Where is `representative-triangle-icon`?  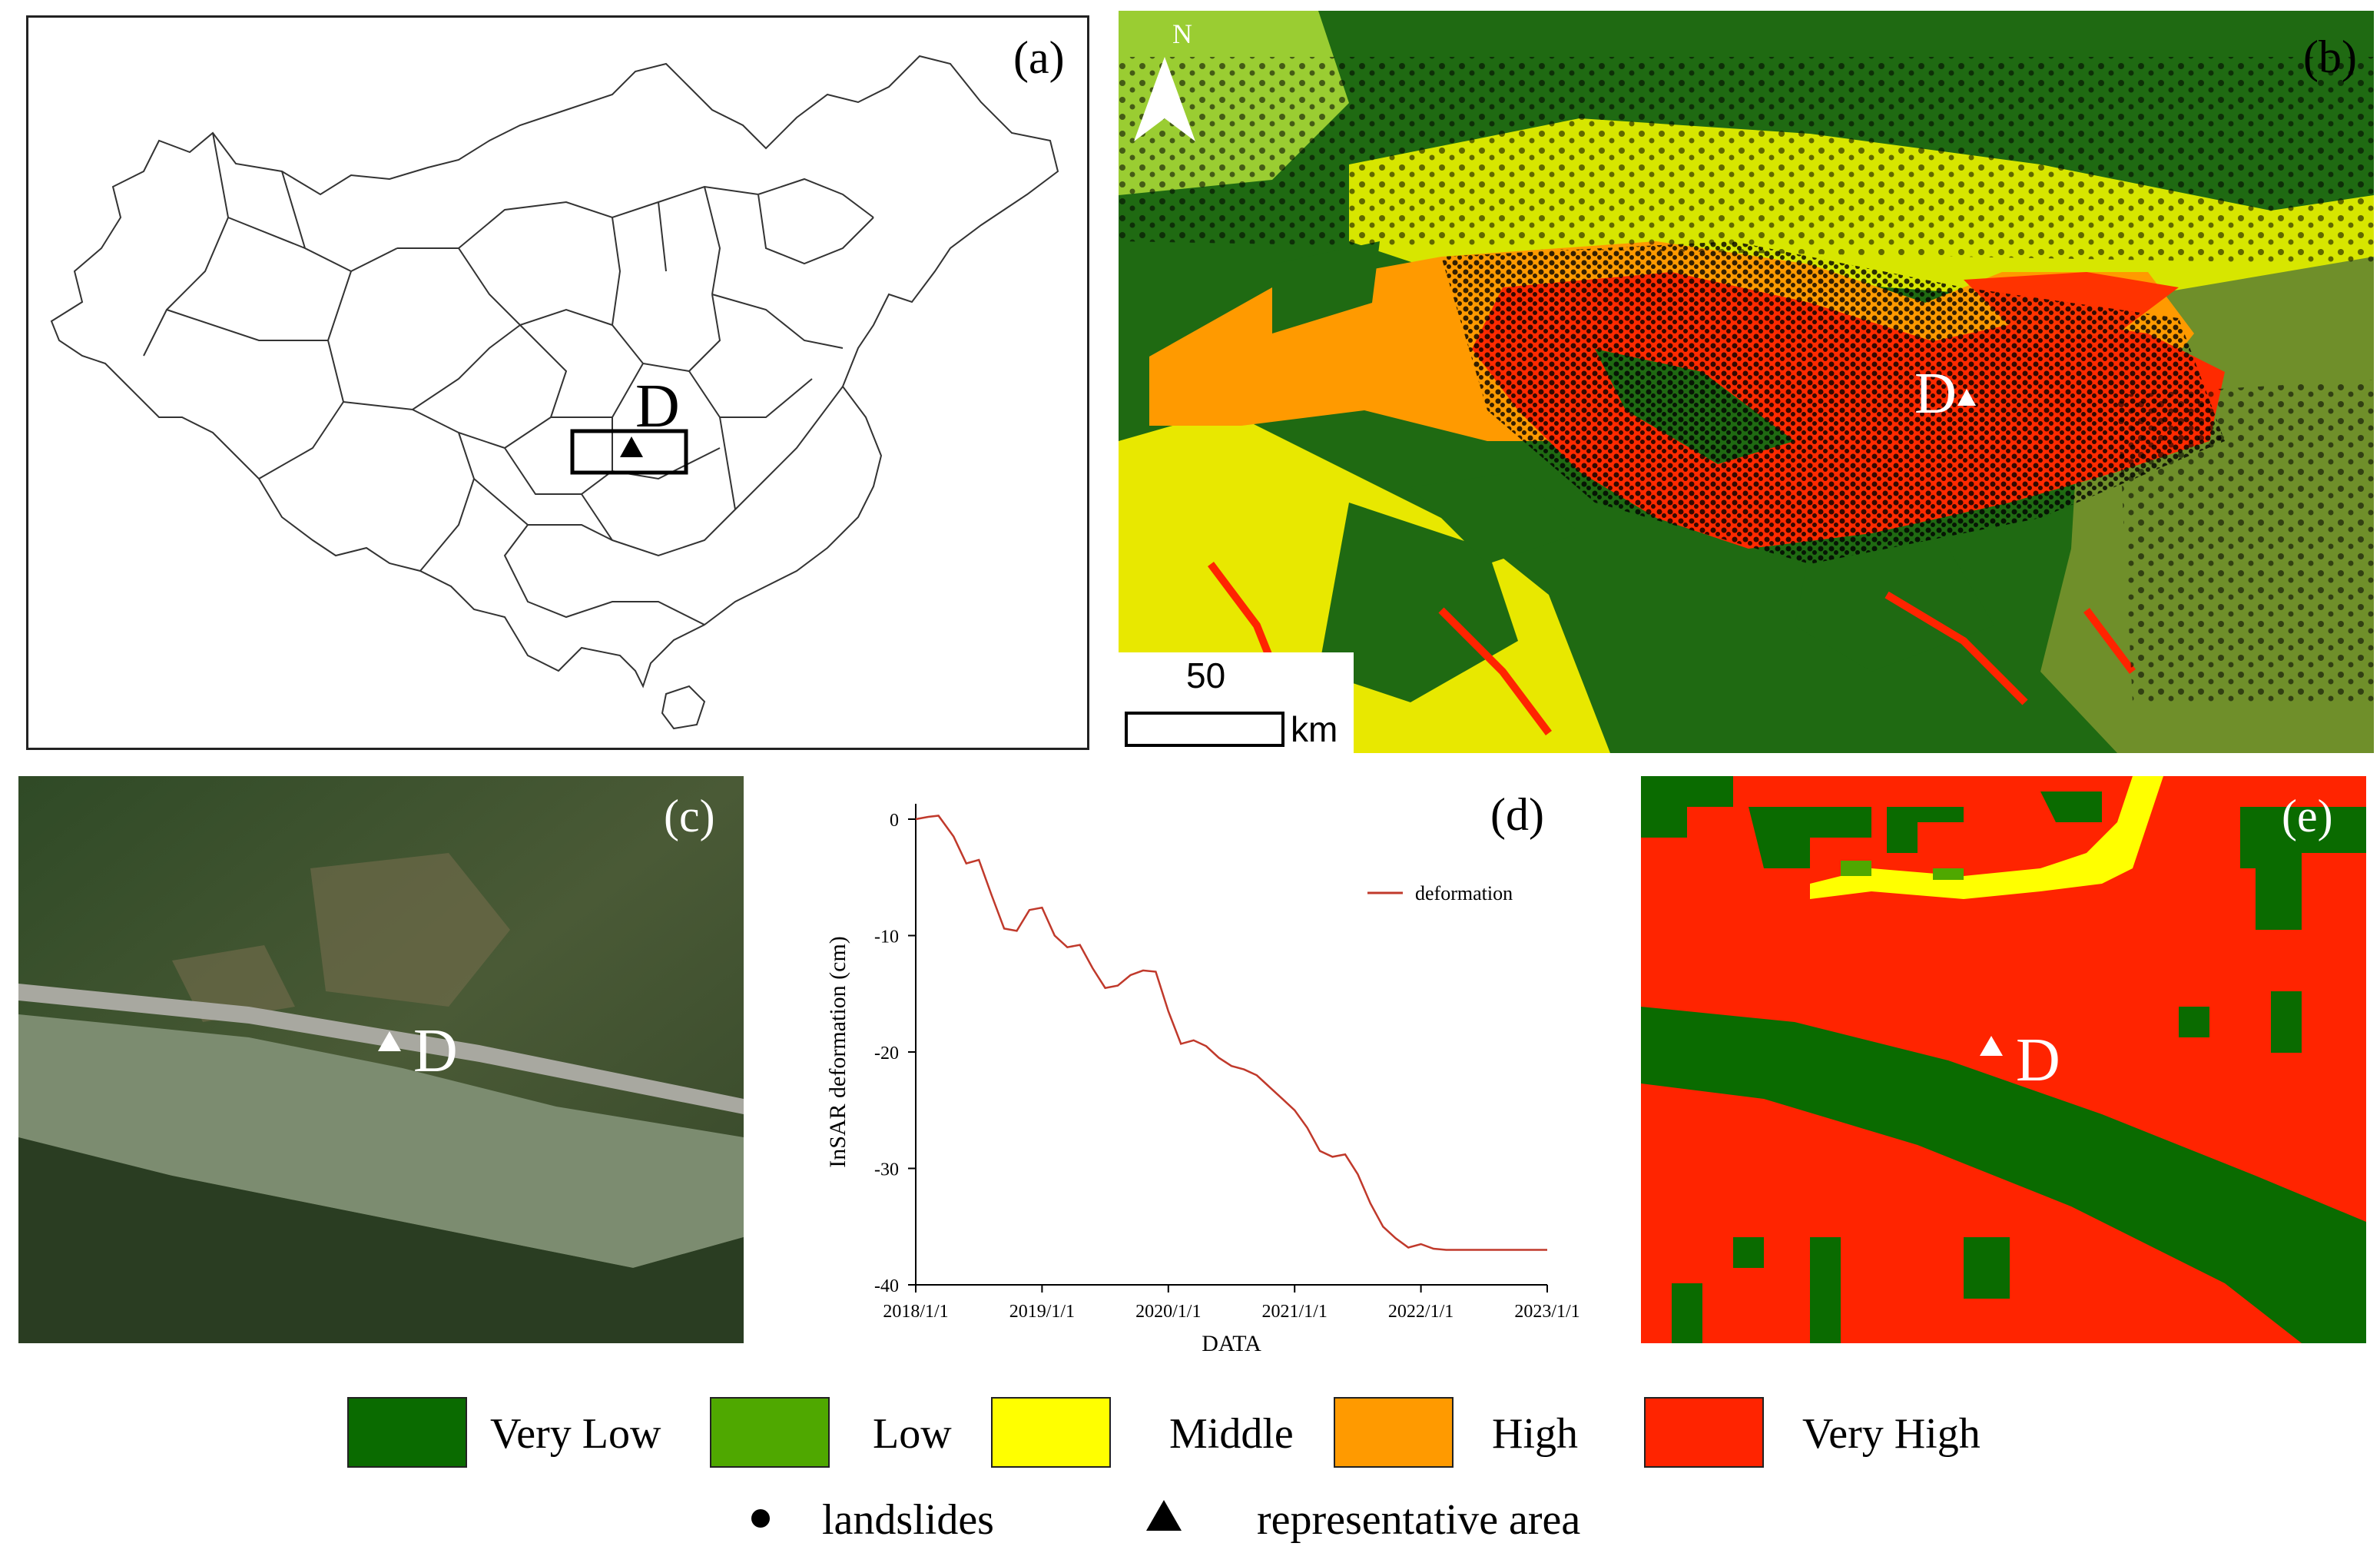 representative-triangle-icon is located at coordinates (1164, 1515).